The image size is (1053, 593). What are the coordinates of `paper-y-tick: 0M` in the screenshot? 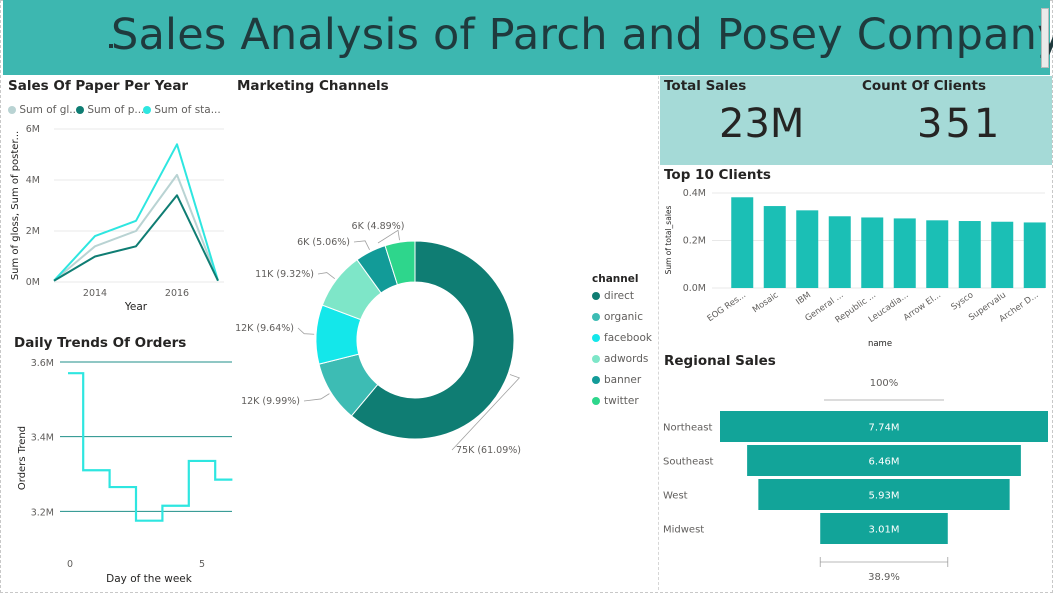 It's located at (33, 282).